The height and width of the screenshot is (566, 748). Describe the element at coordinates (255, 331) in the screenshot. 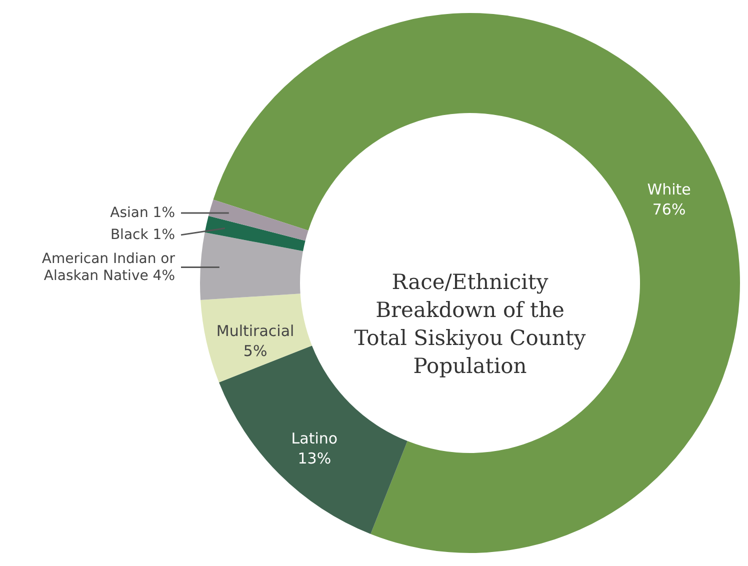

I see `slice-label: Multiracial` at that location.